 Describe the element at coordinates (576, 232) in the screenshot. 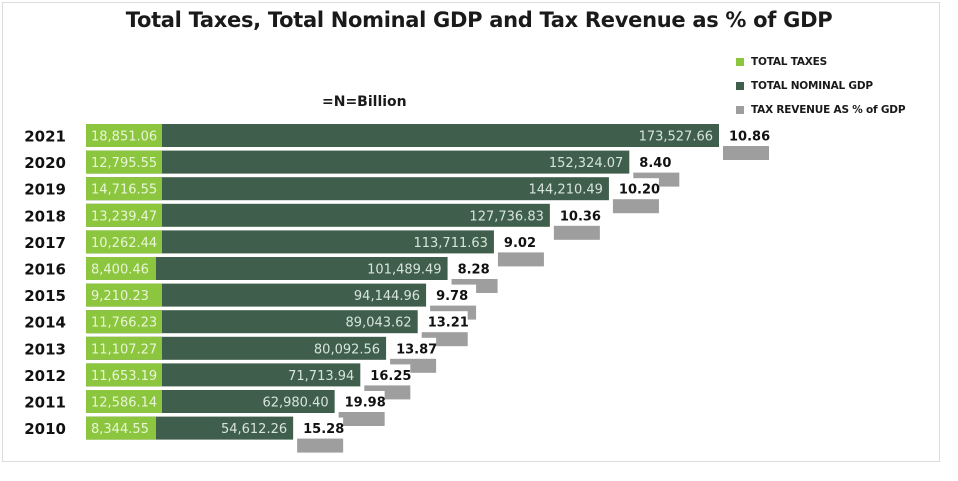

I see `bar-tax-revenue-pct-2018` at that location.